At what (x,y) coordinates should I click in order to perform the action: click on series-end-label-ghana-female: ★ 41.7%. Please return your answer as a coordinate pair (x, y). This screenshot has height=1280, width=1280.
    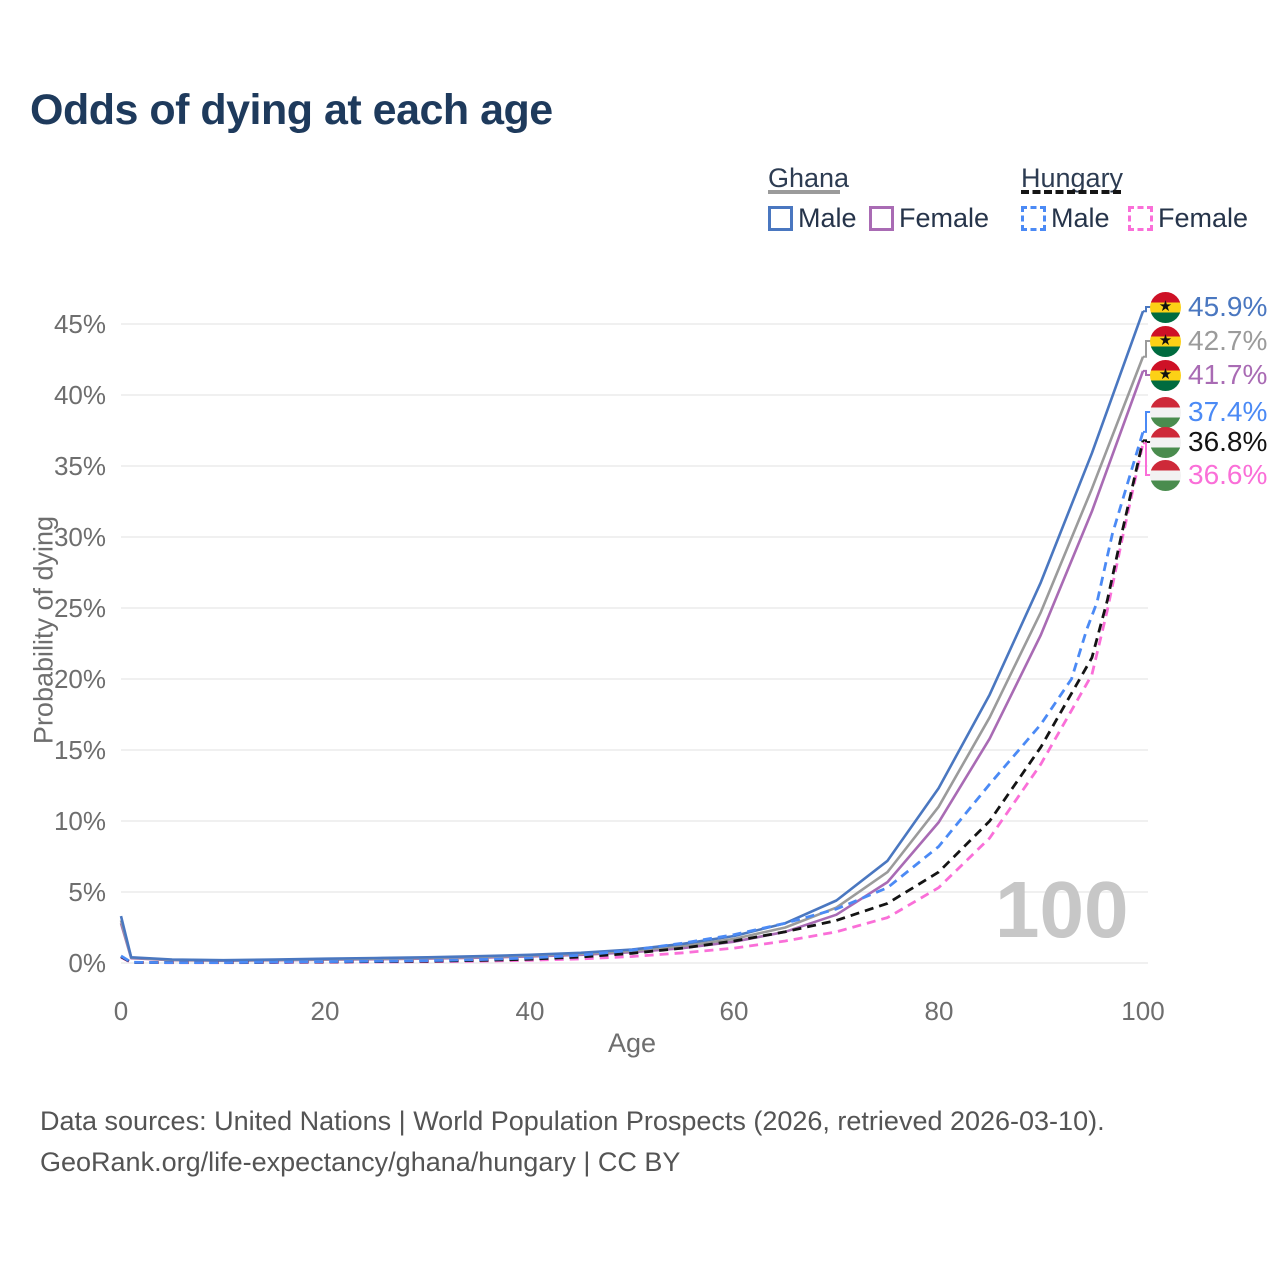
    Looking at the image, I should click on (1208, 375).